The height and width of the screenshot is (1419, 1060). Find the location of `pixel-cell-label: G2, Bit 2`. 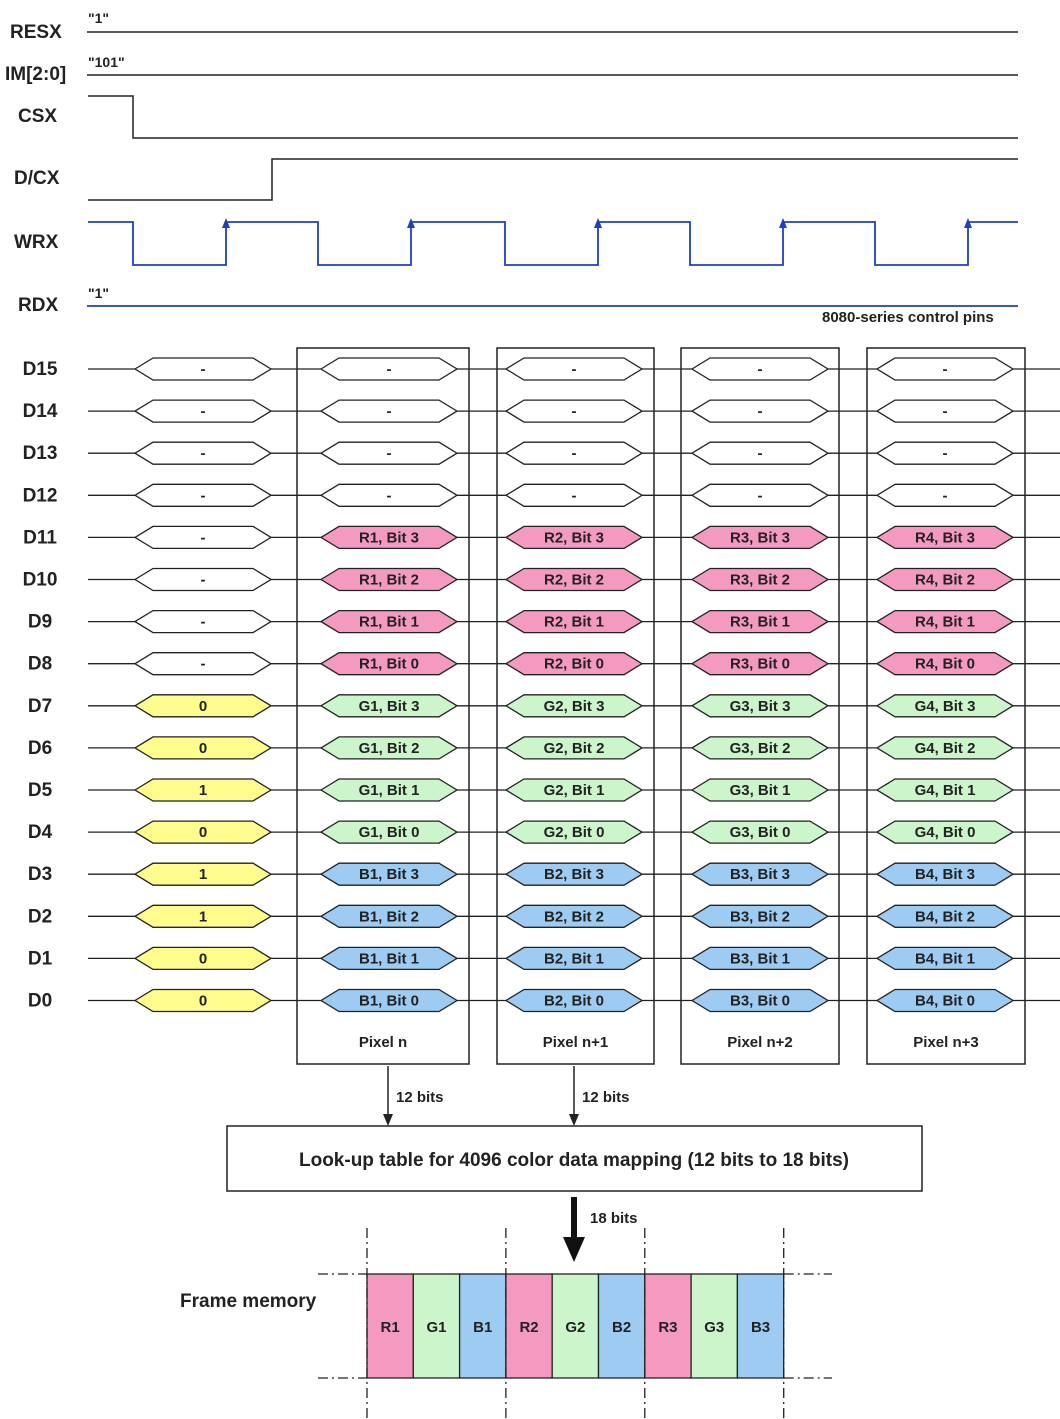

pixel-cell-label: G2, Bit 2 is located at coordinates (574, 748).